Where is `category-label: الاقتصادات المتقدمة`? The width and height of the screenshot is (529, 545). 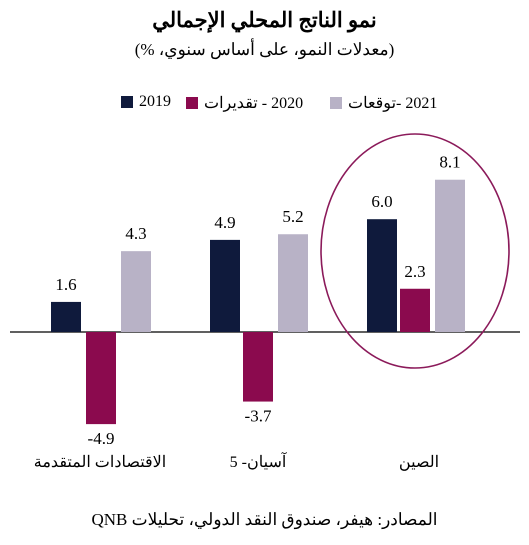 category-label: الاقتصادات المتقدمة is located at coordinates (100, 462).